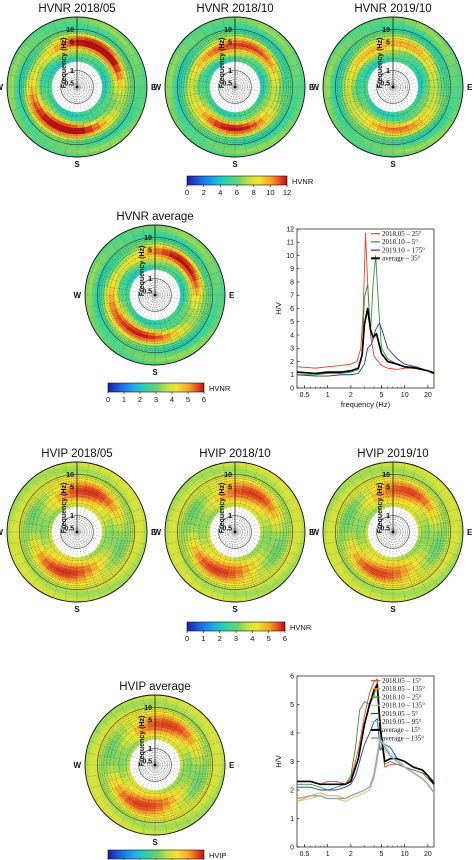 The width and height of the screenshot is (474, 860). What do you see at coordinates (287, 192) in the screenshot?
I see `colorbar-tick-label: 12` at bounding box center [287, 192].